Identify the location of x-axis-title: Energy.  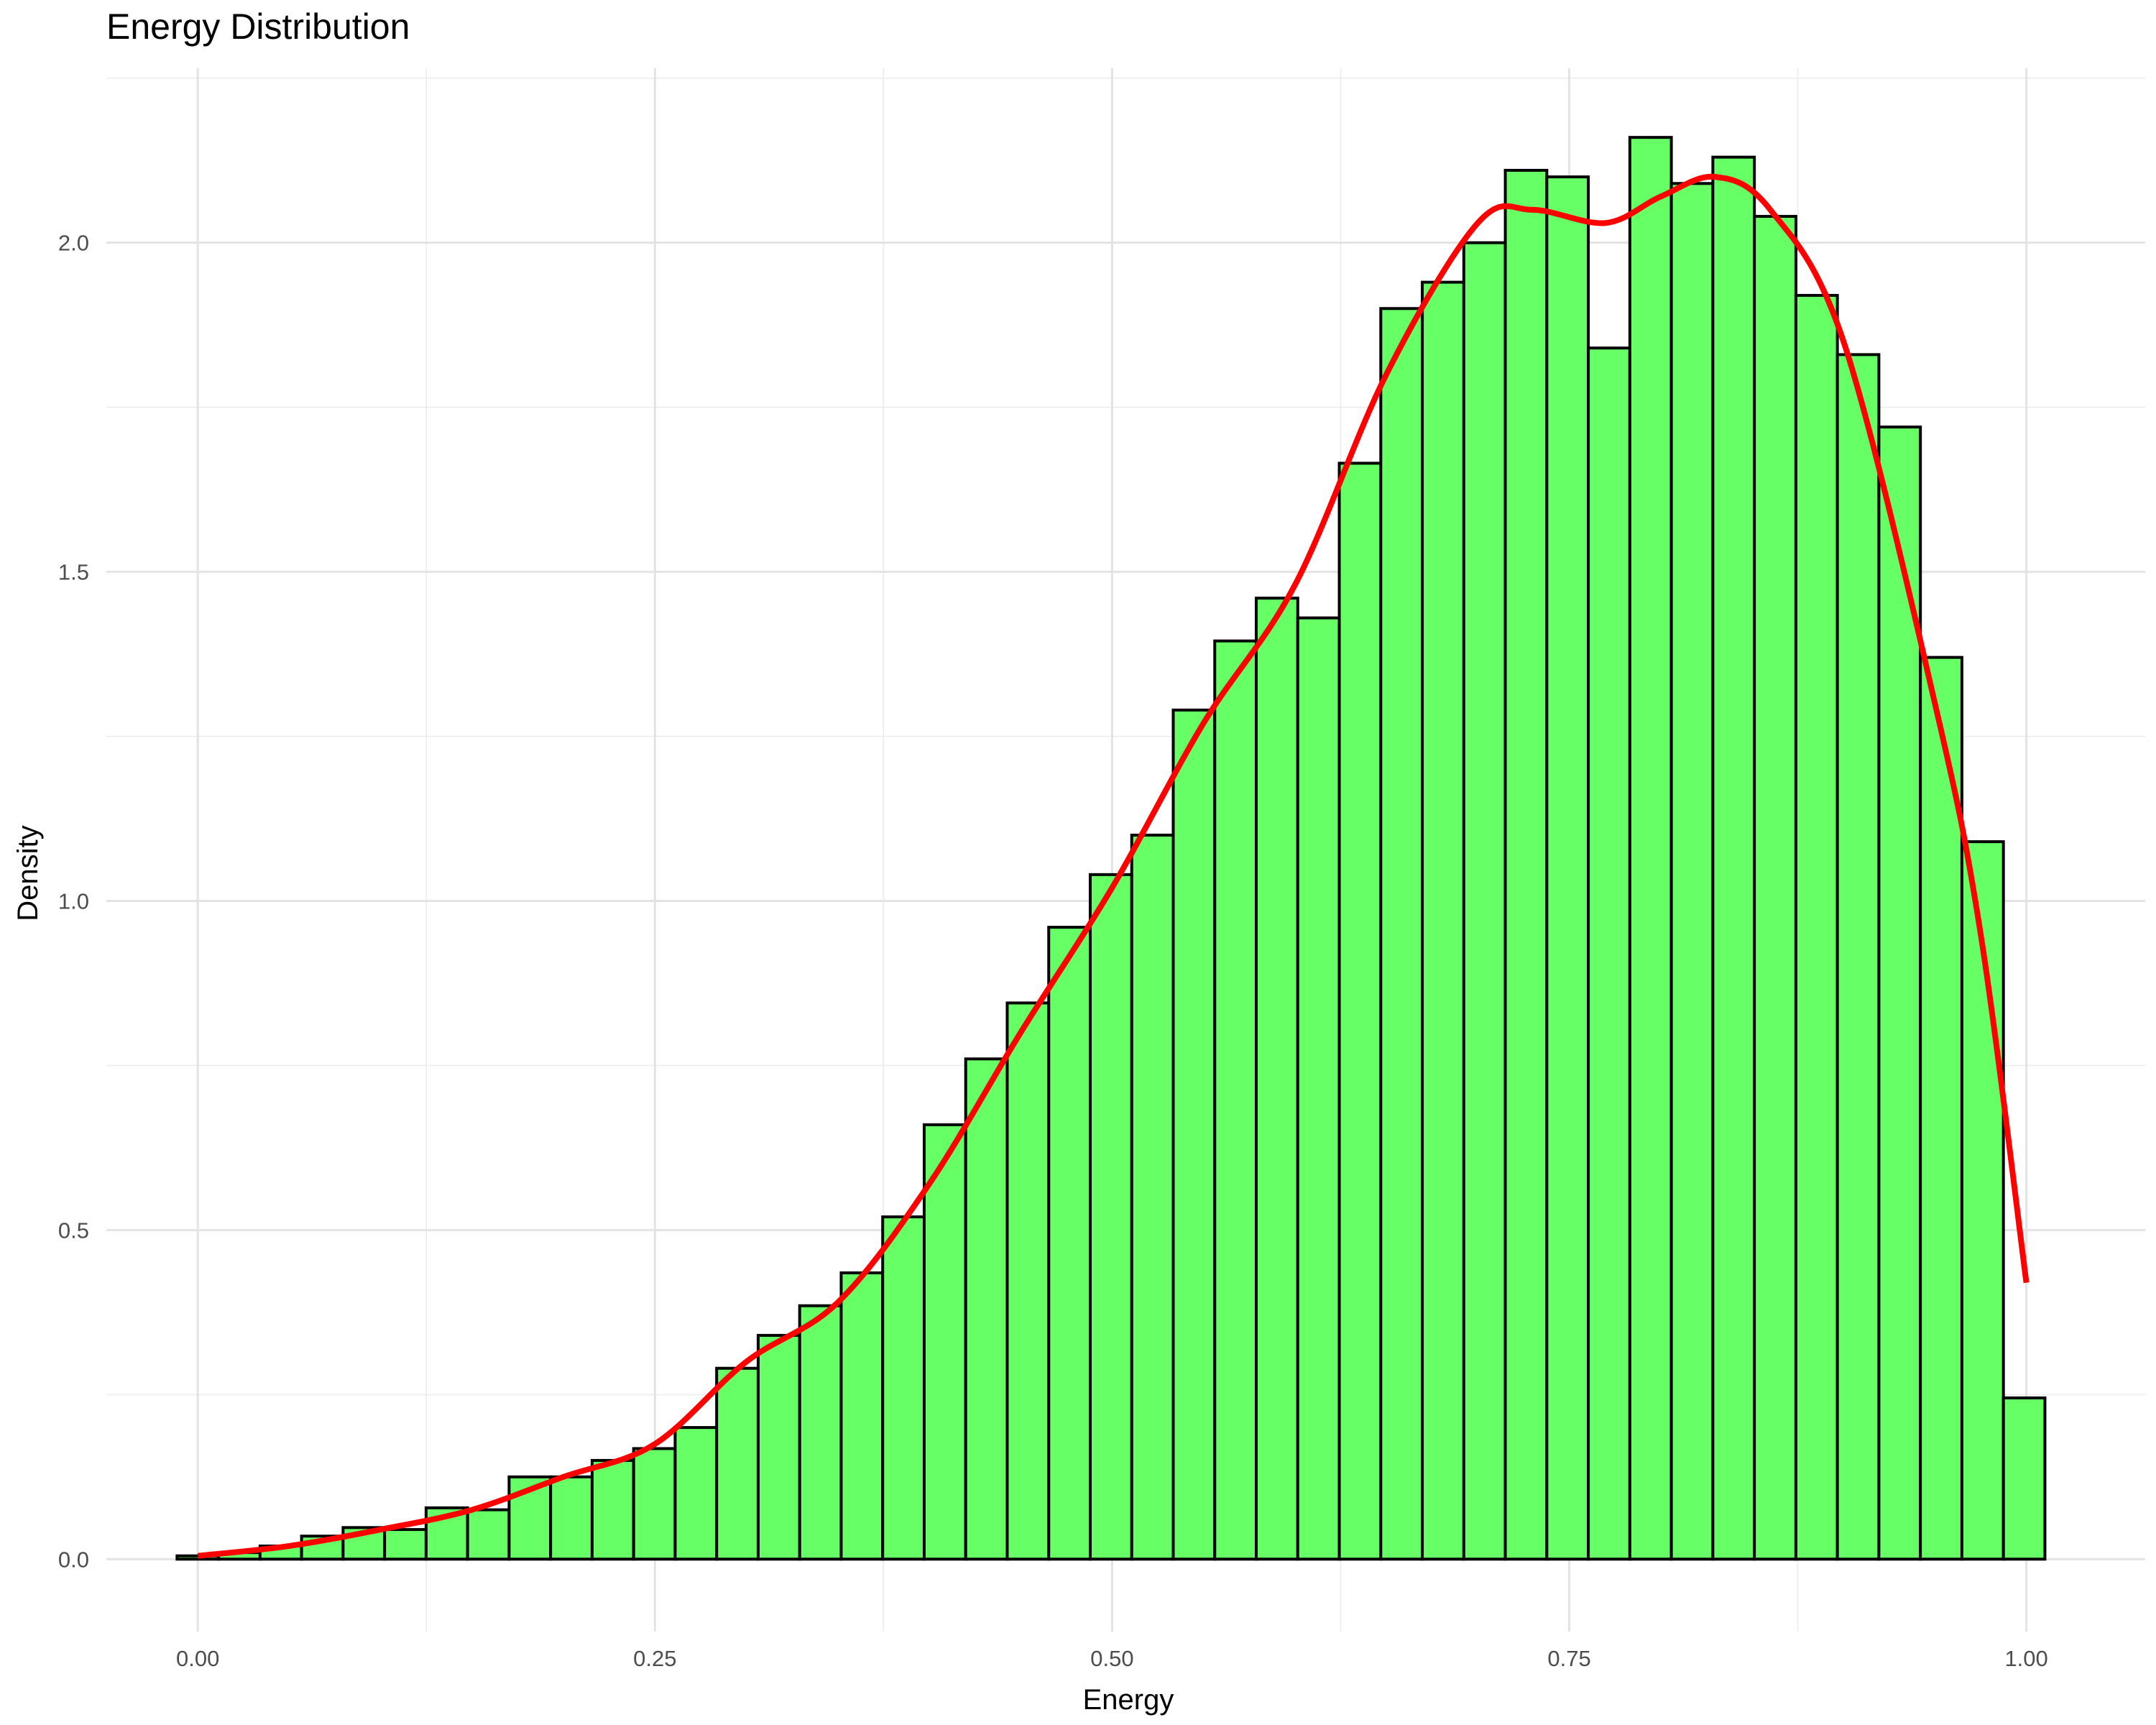
(1128, 1700).